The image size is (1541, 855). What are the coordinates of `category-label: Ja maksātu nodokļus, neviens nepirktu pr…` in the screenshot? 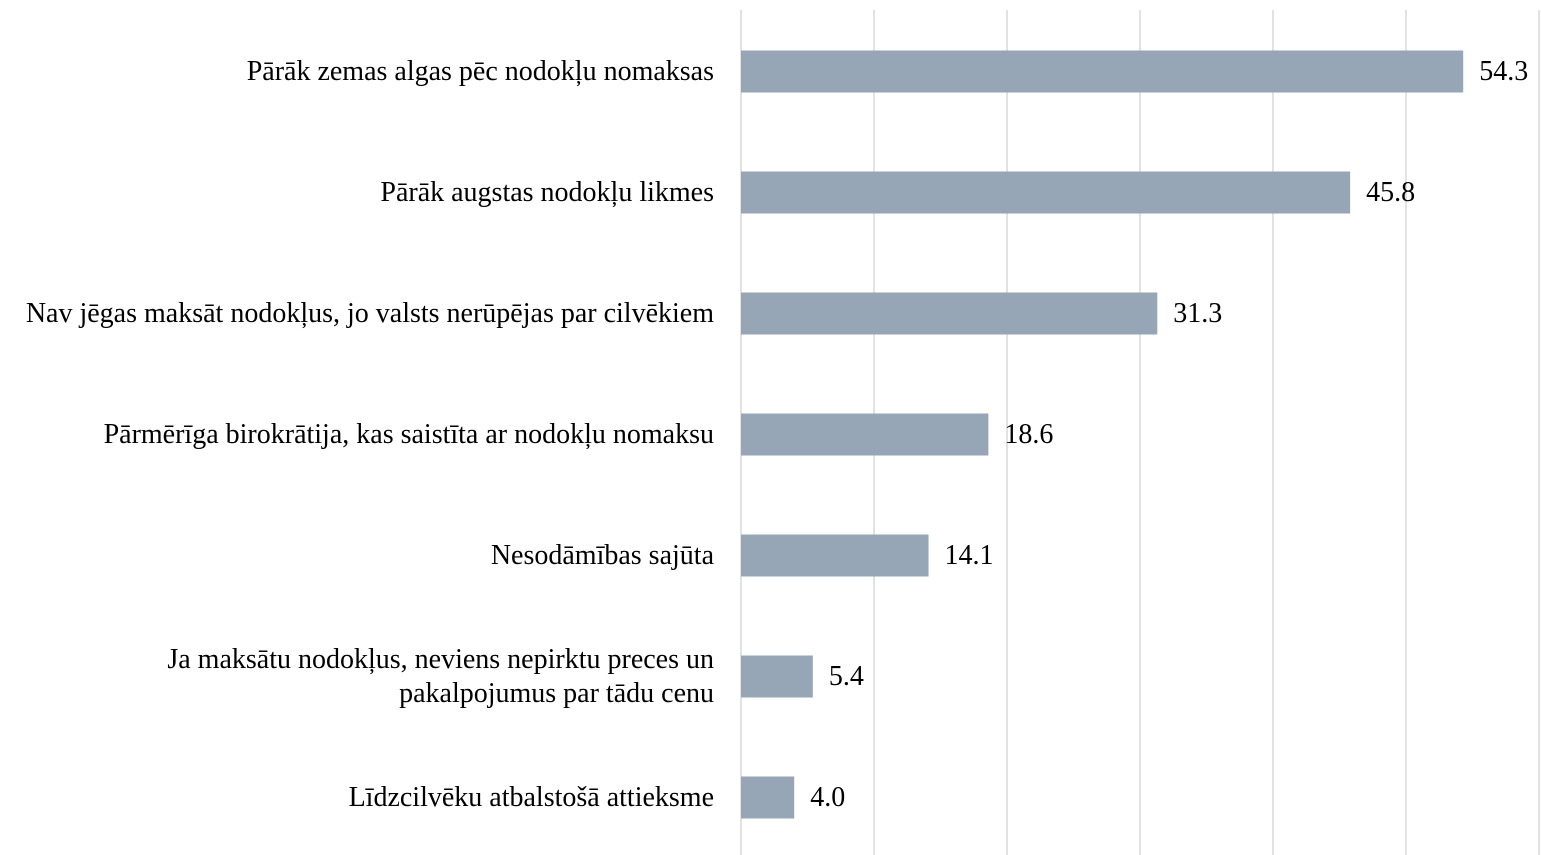 It's located at (440, 676).